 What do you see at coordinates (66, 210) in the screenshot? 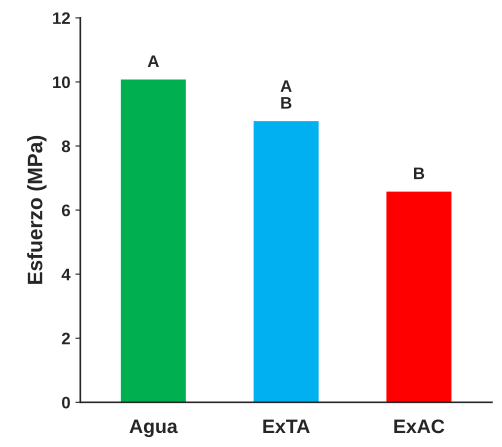
I see `y-tick-label: 6` at bounding box center [66, 210].